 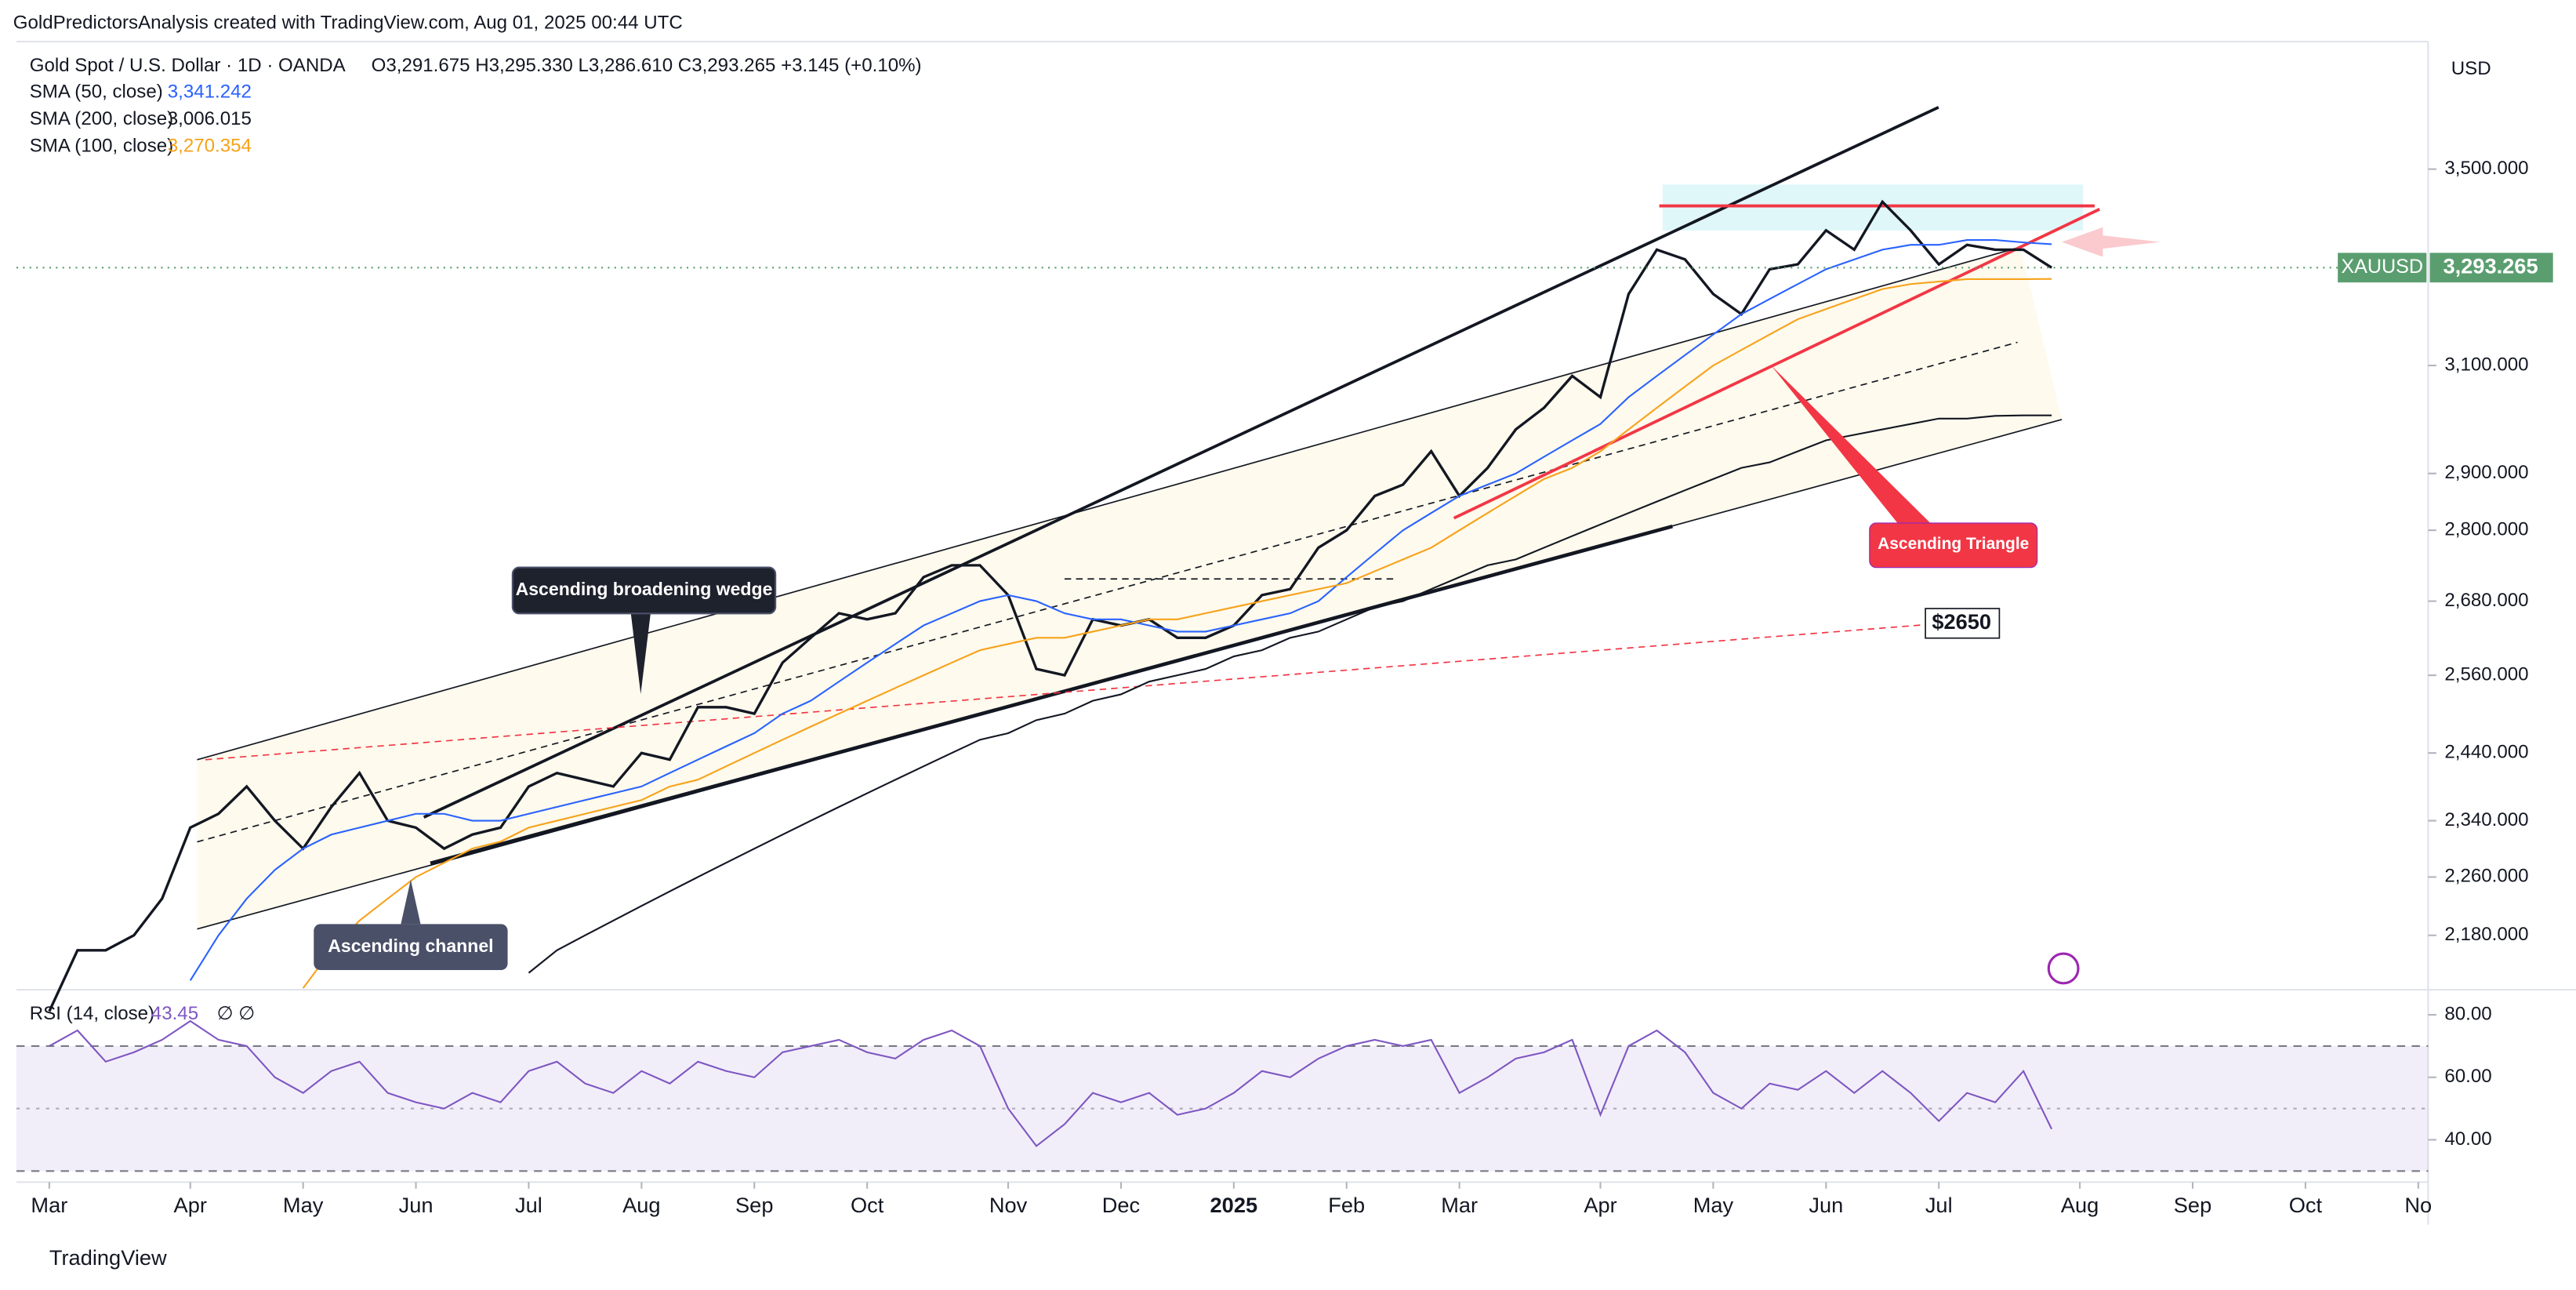 What do you see at coordinates (102, 146) in the screenshot?
I see `legend-name: SMA (100, close)` at bounding box center [102, 146].